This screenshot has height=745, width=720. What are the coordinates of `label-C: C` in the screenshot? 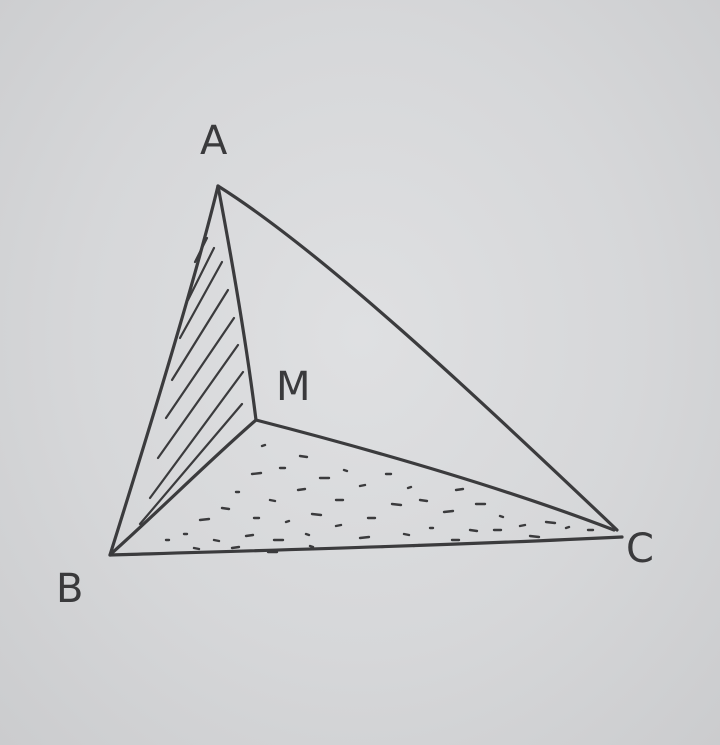 It's located at (640, 549).